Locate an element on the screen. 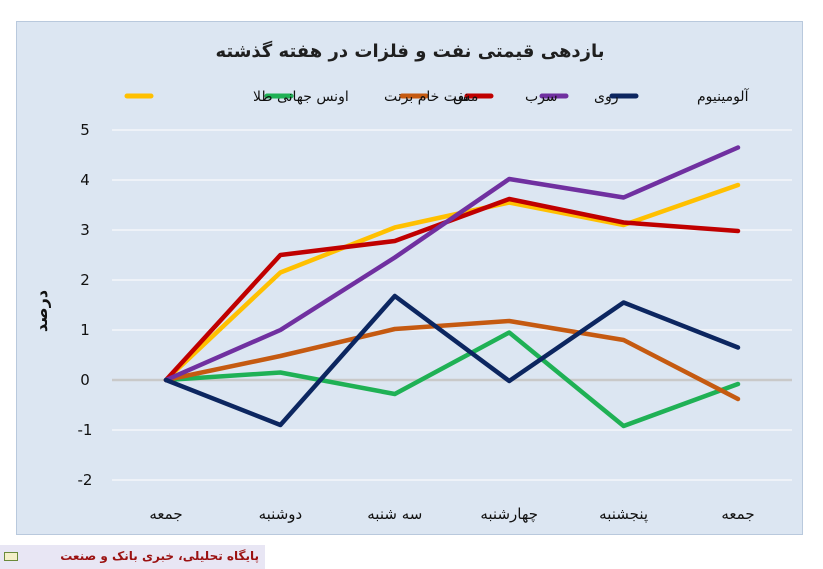 This screenshot has width=823, height=569. legend-label: سرب is located at coordinates (541, 97).